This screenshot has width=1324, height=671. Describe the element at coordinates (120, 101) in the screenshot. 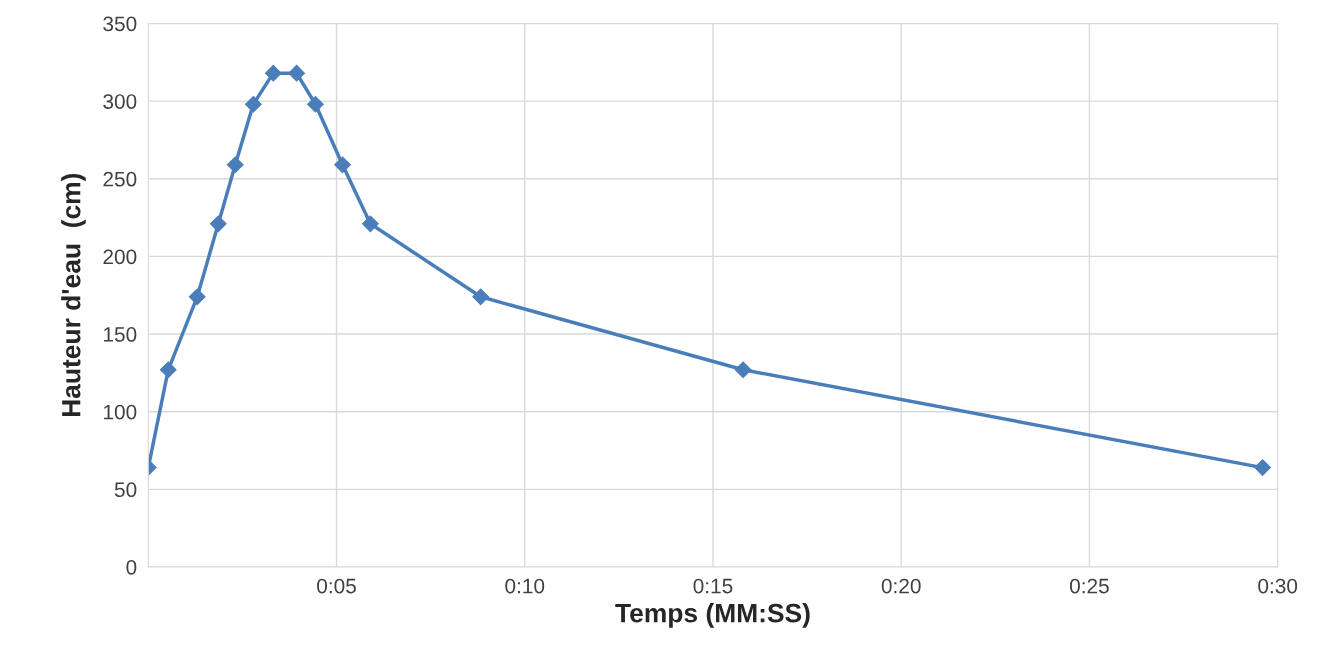

I see `y-tick-label: 300` at that location.